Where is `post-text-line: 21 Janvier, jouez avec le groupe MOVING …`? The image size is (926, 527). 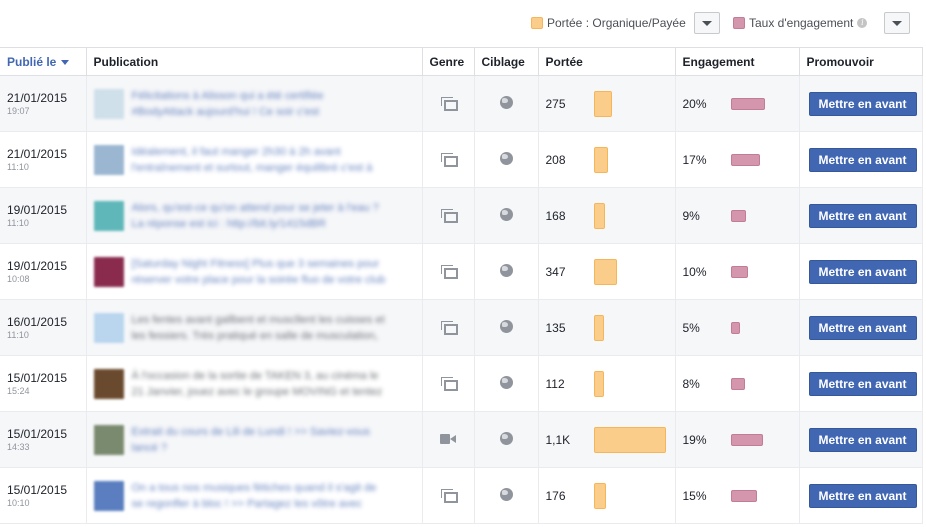 post-text-line: 21 Janvier, jouez avec le groupe MOVING … is located at coordinates (257, 391).